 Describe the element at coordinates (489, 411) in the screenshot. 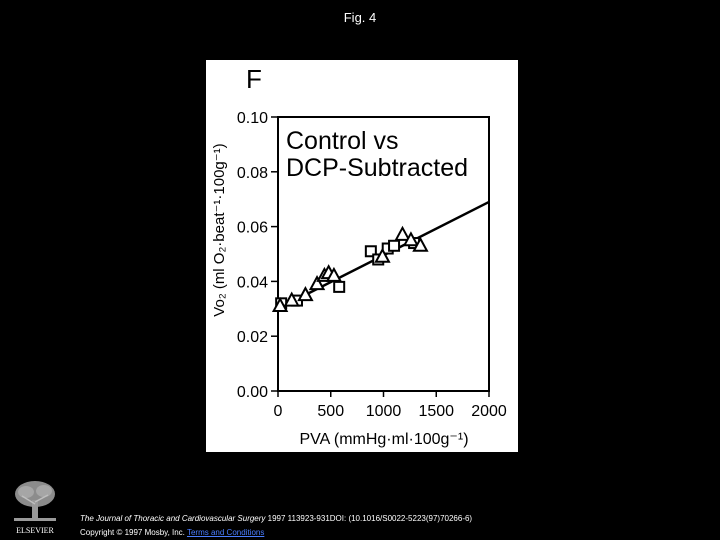

I see `x-tick-label: 2000` at that location.